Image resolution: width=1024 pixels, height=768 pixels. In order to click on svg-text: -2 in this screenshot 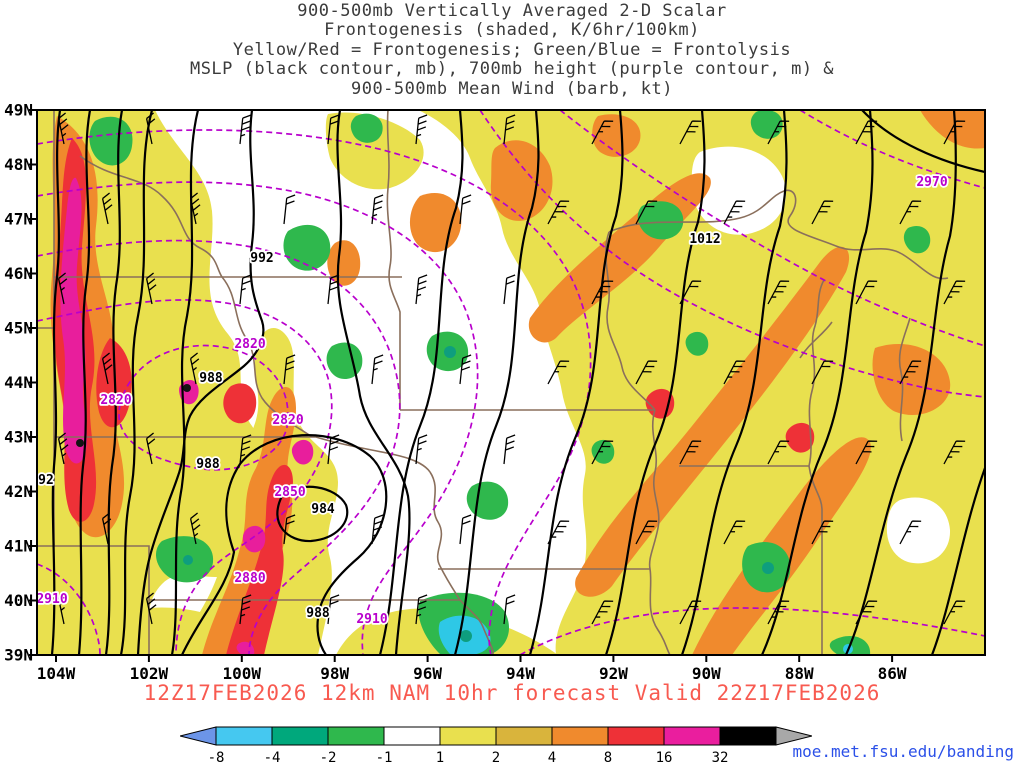, I will do `click(328, 758)`.